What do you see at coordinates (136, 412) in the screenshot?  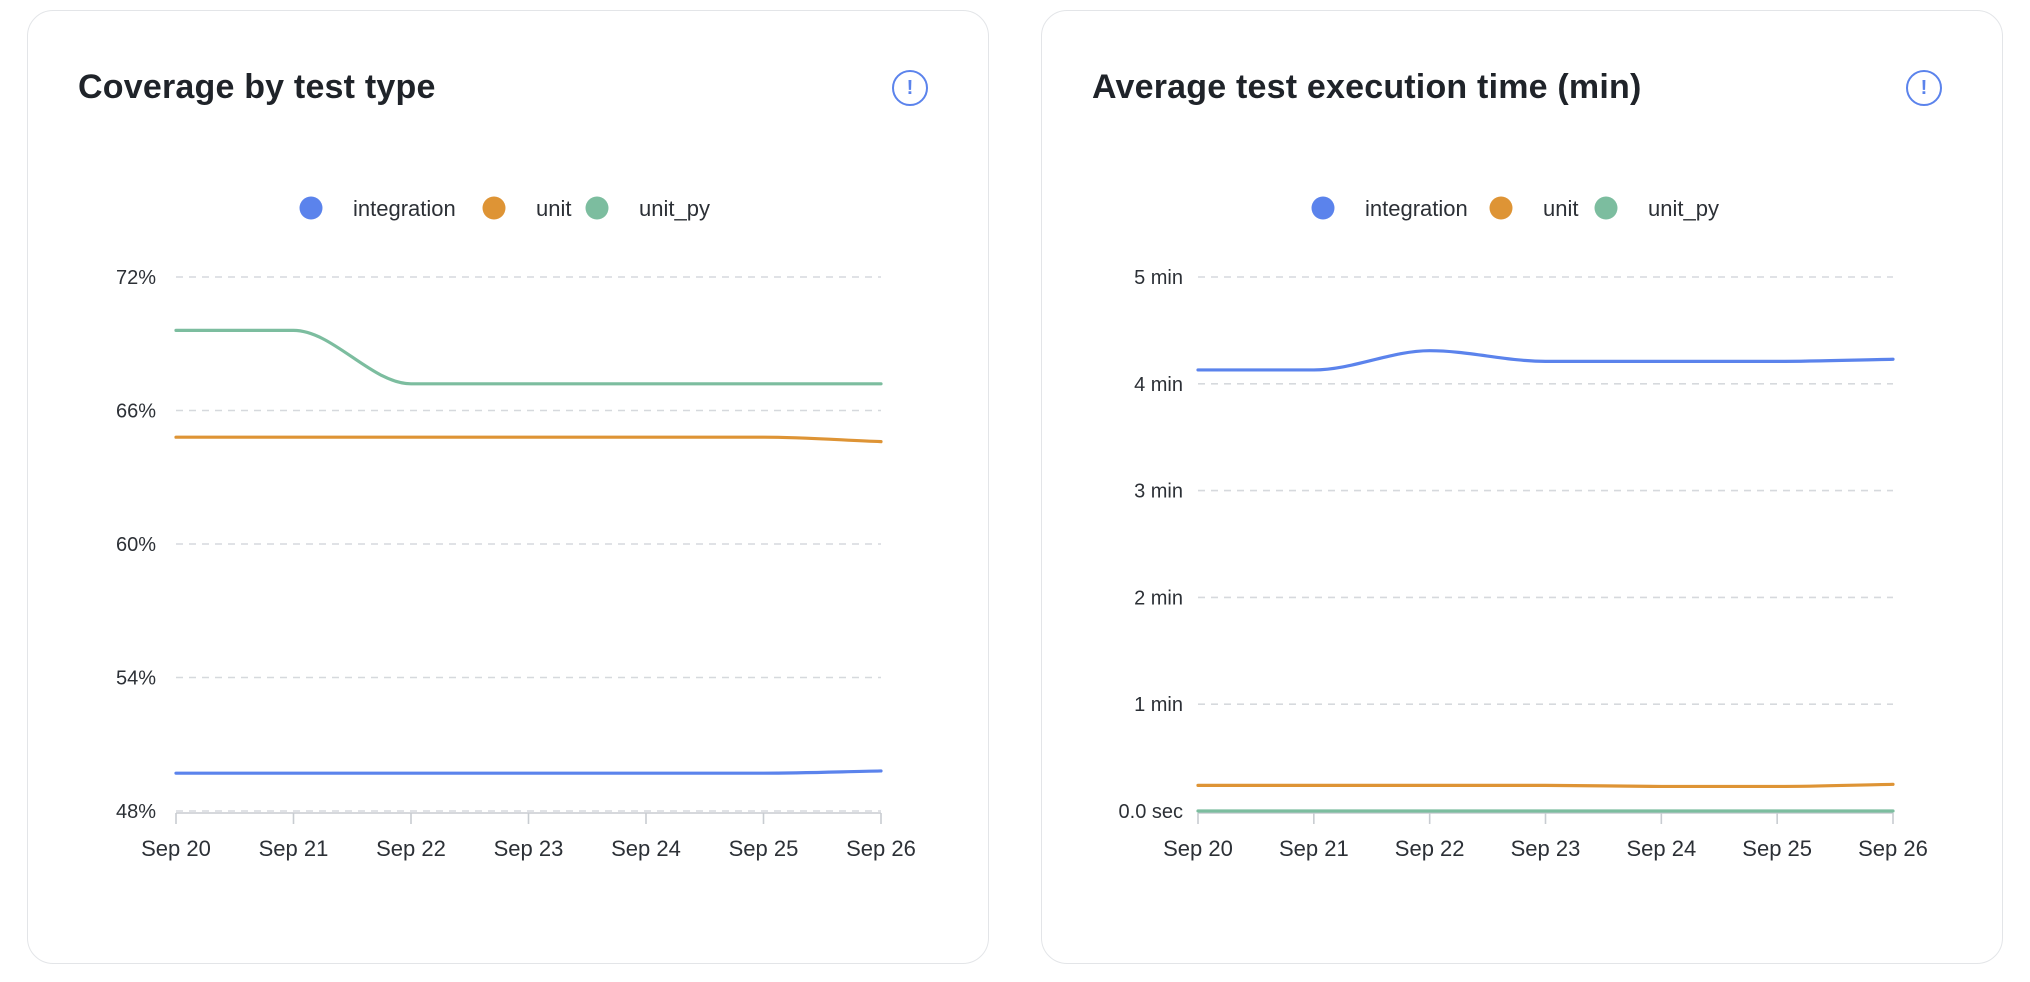 I see `y-tick-label: 66%` at bounding box center [136, 412].